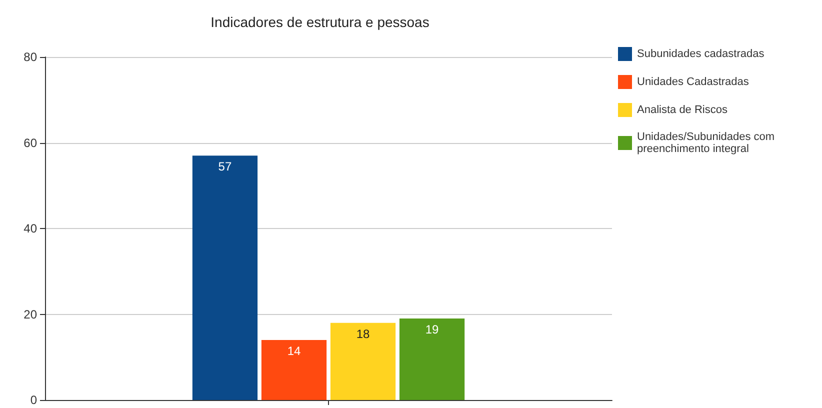 The image size is (822, 408). I want to click on y-tick-label: 0, so click(34, 400).